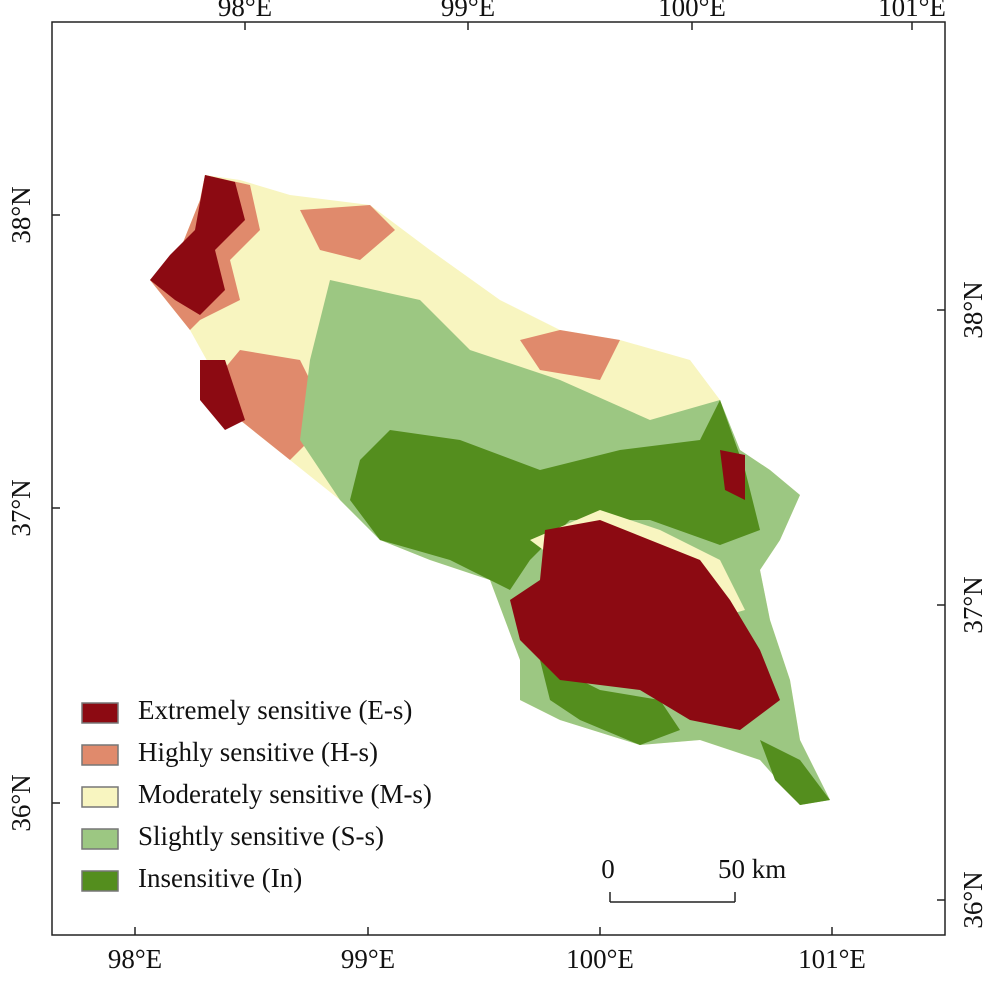 Image resolution: width=1000 pixels, height=988 pixels. Describe the element at coordinates (600, 959) in the screenshot. I see `bottom-tick-label: 100°E` at that location.